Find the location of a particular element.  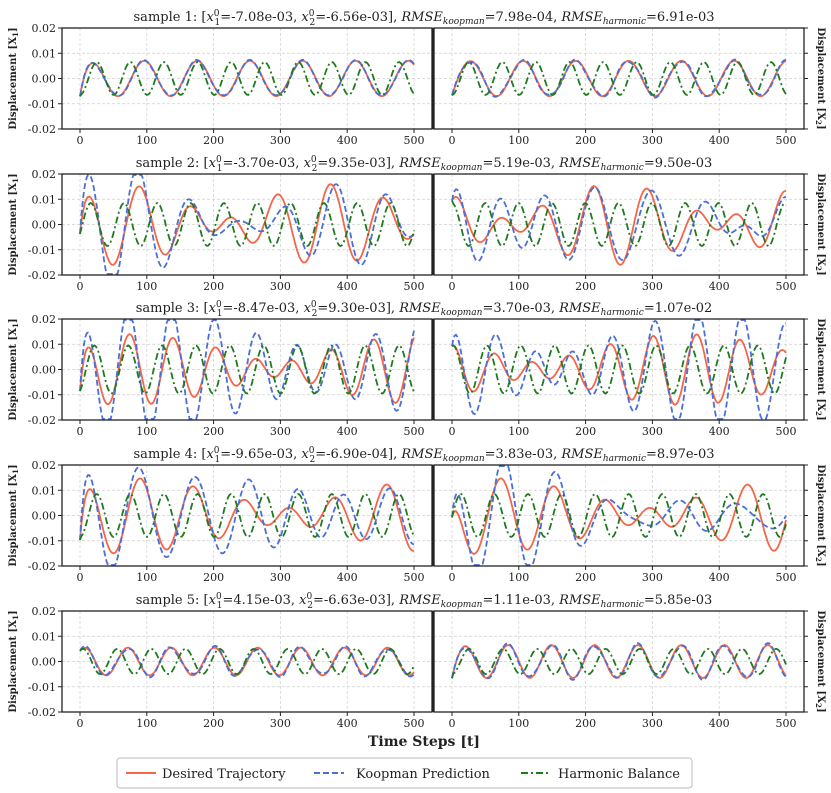

legend-label-desired: Desired Trajectory is located at coordinates (224, 774).